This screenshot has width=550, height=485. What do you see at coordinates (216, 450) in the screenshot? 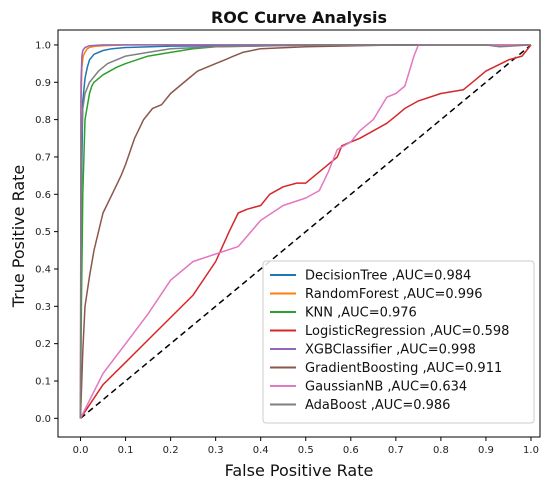
I see `x-tick-label: 0.3` at bounding box center [216, 450].